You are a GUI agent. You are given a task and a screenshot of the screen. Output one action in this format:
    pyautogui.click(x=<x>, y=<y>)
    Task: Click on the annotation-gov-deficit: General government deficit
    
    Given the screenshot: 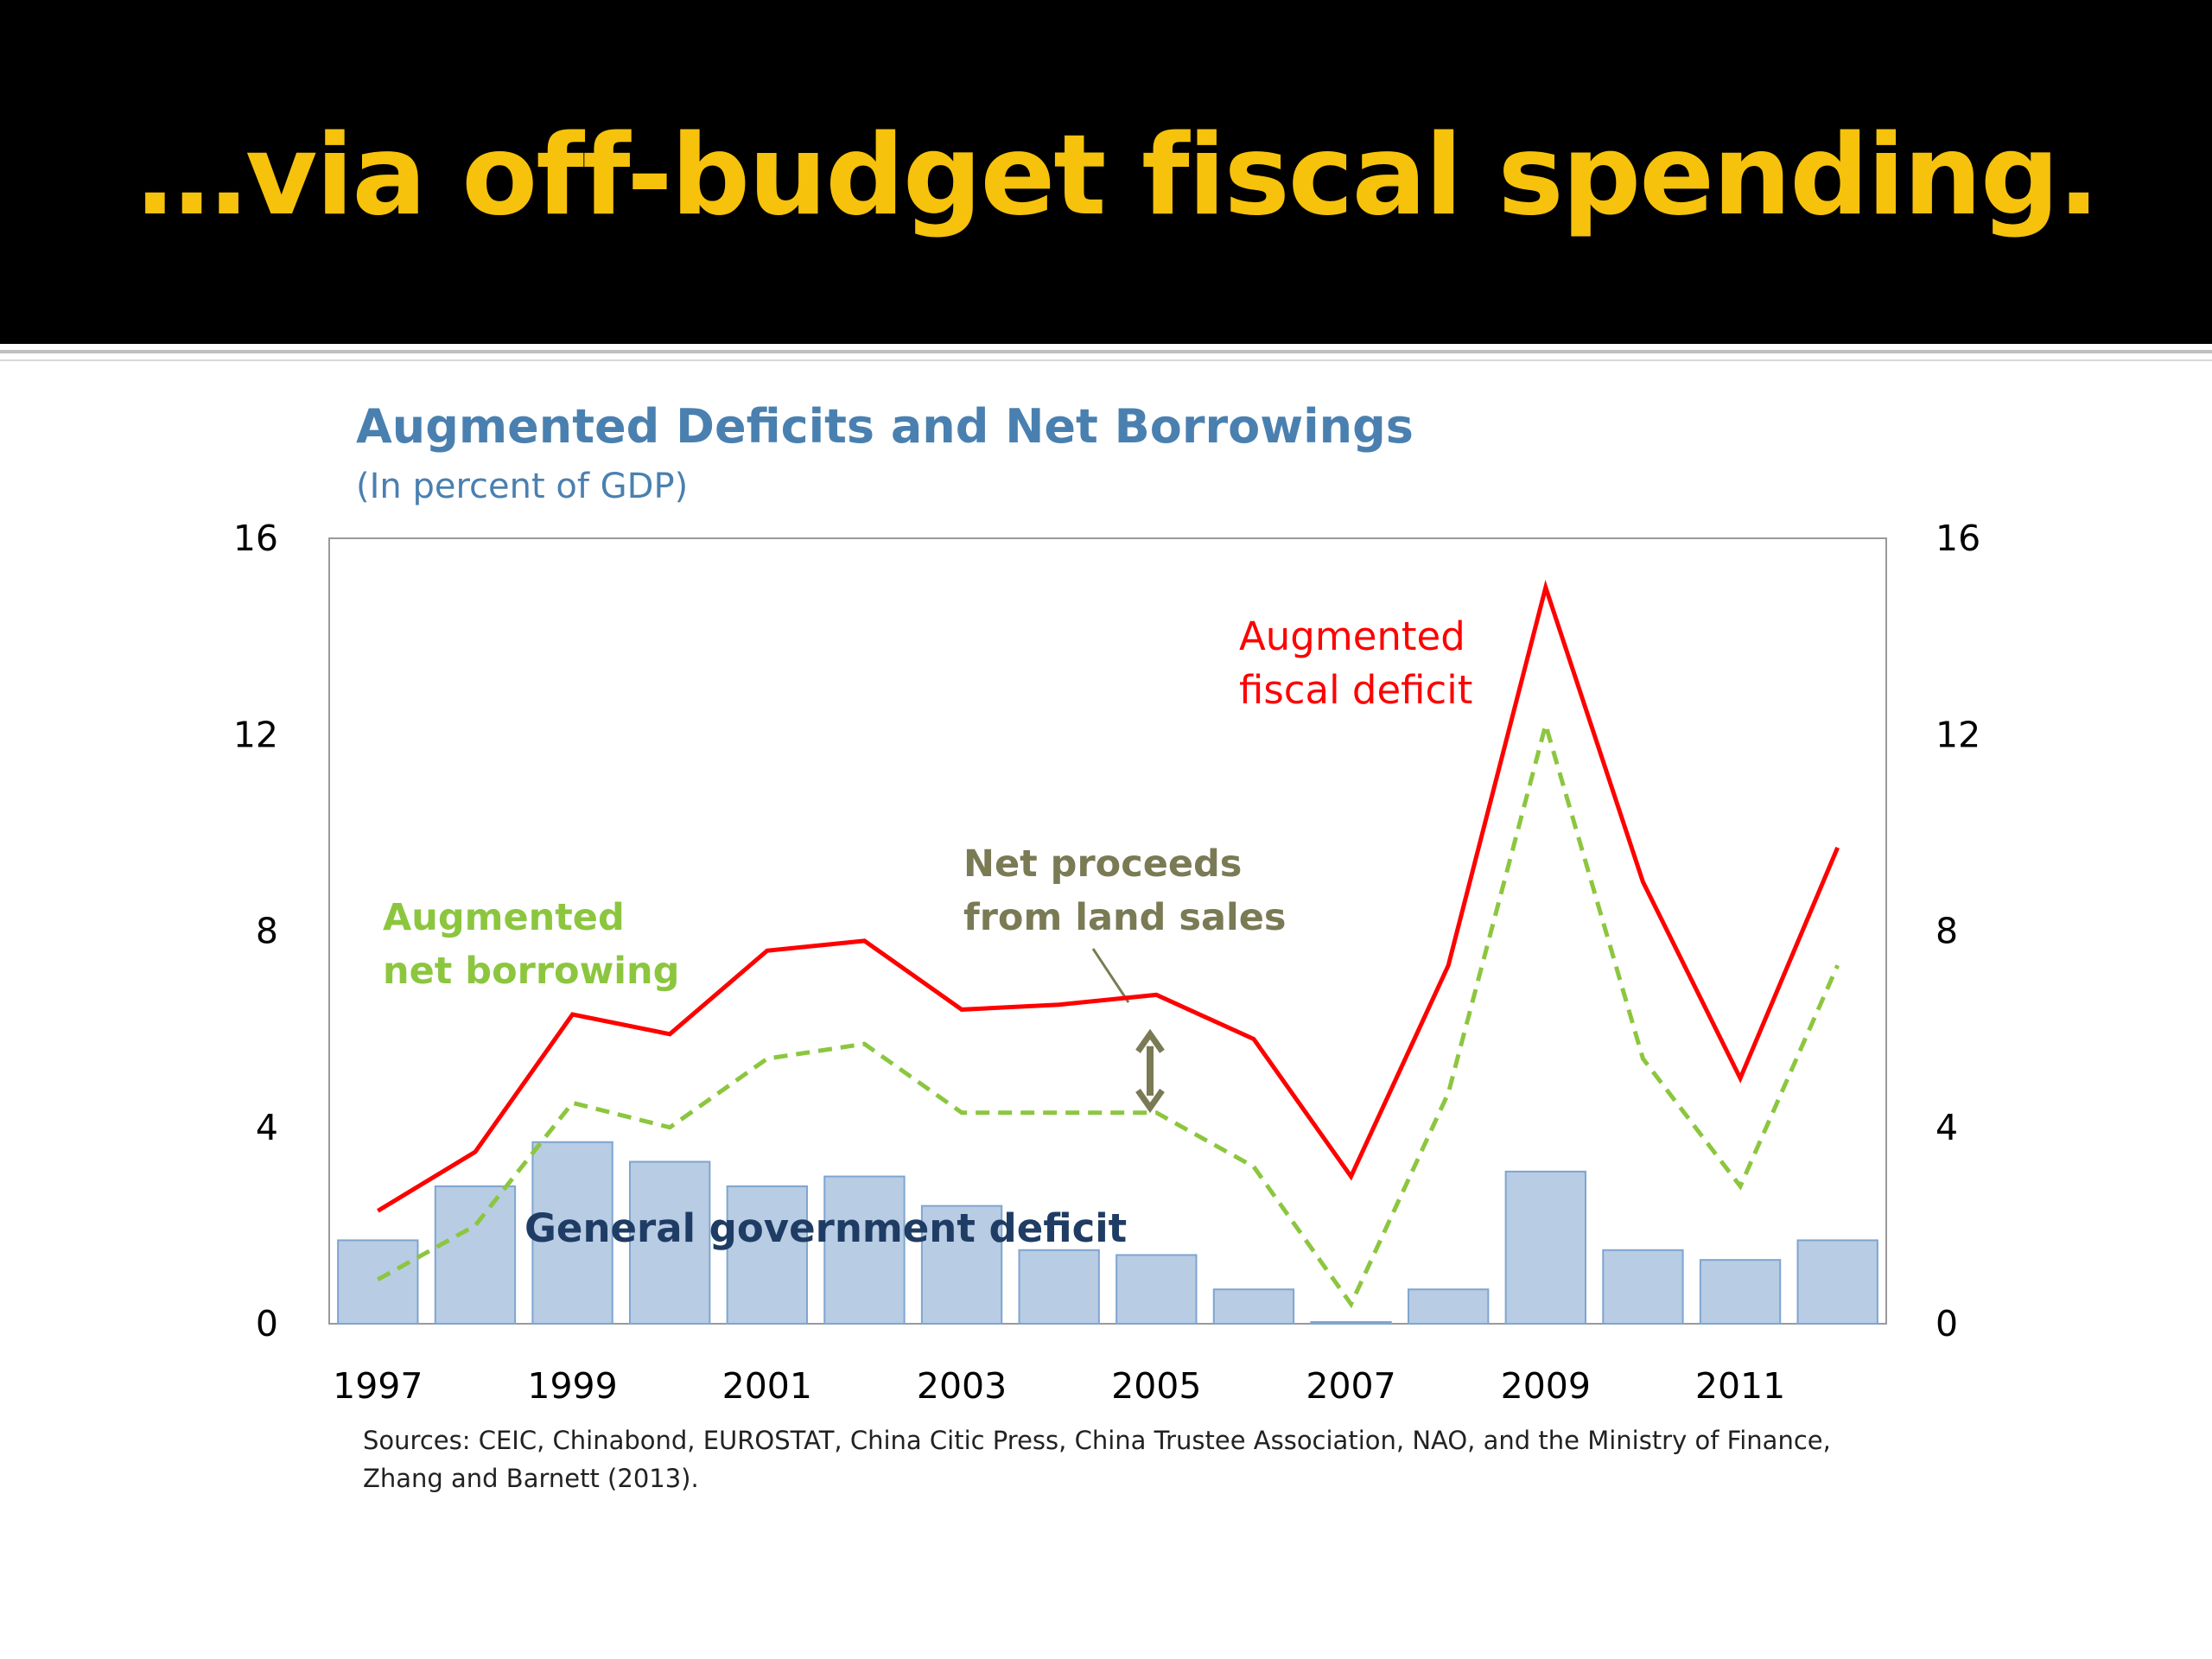 What is the action you would take?
    pyautogui.click(x=825, y=1228)
    